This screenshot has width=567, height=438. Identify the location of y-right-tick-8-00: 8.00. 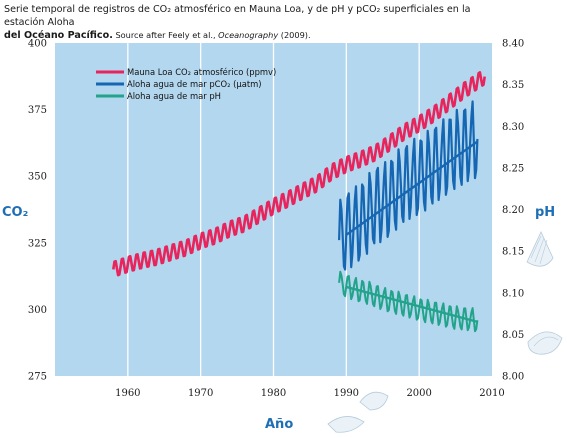
(513, 377).